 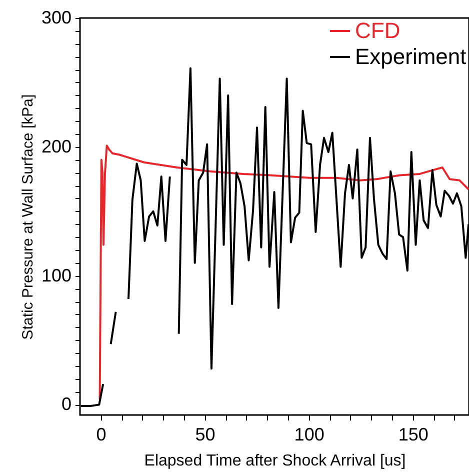 I want to click on y-tick-label: 300, so click(x=56, y=18).